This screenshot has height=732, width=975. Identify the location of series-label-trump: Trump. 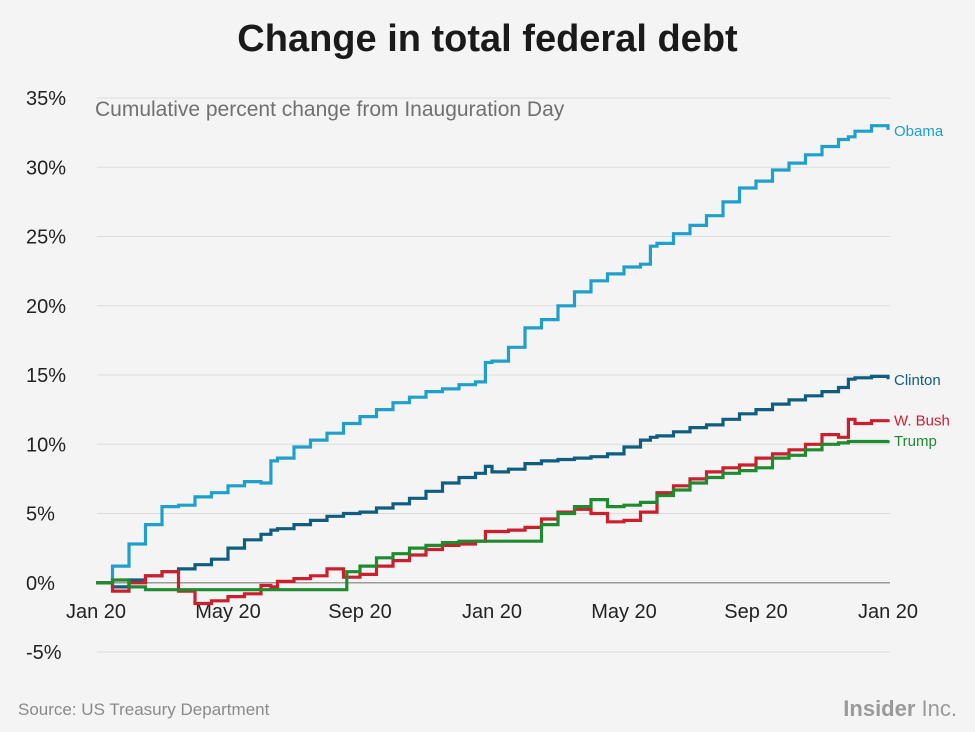
(915, 441).